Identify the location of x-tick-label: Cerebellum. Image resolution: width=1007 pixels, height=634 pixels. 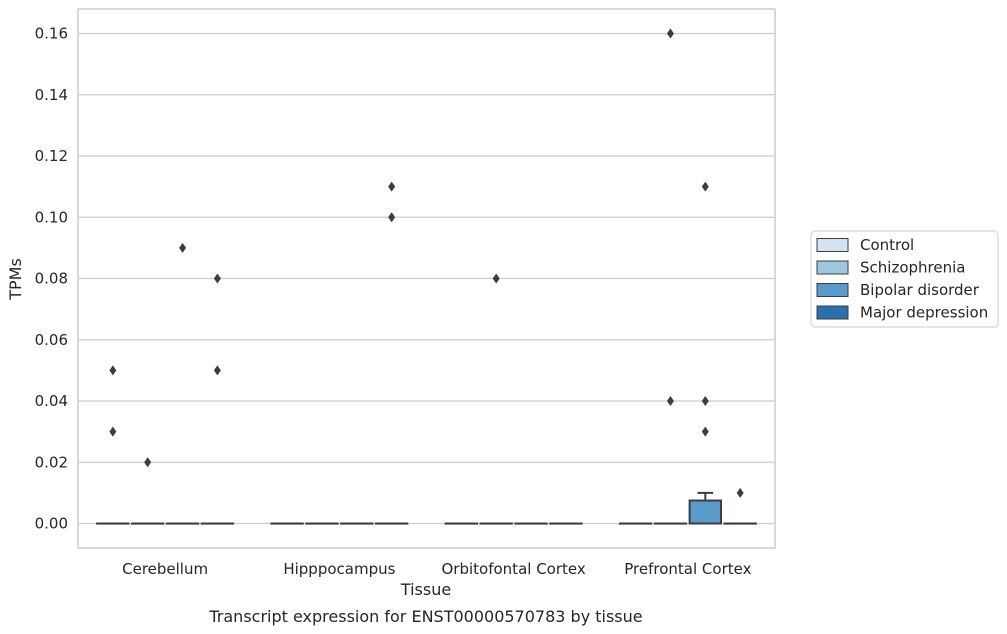
(165, 569).